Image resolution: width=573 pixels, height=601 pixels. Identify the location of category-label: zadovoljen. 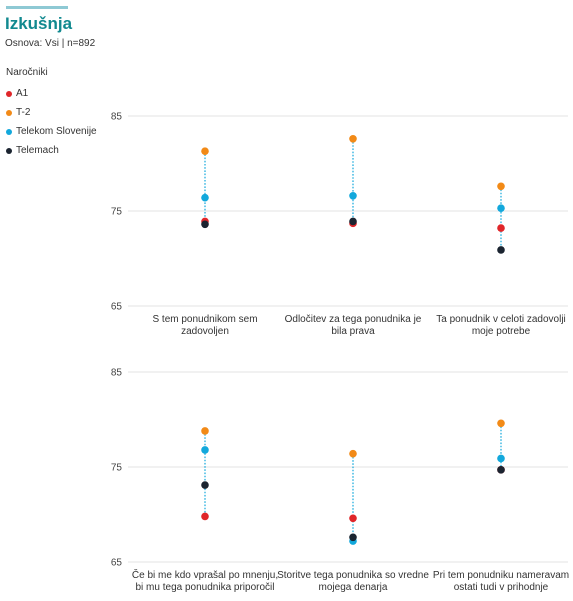
(205, 331).